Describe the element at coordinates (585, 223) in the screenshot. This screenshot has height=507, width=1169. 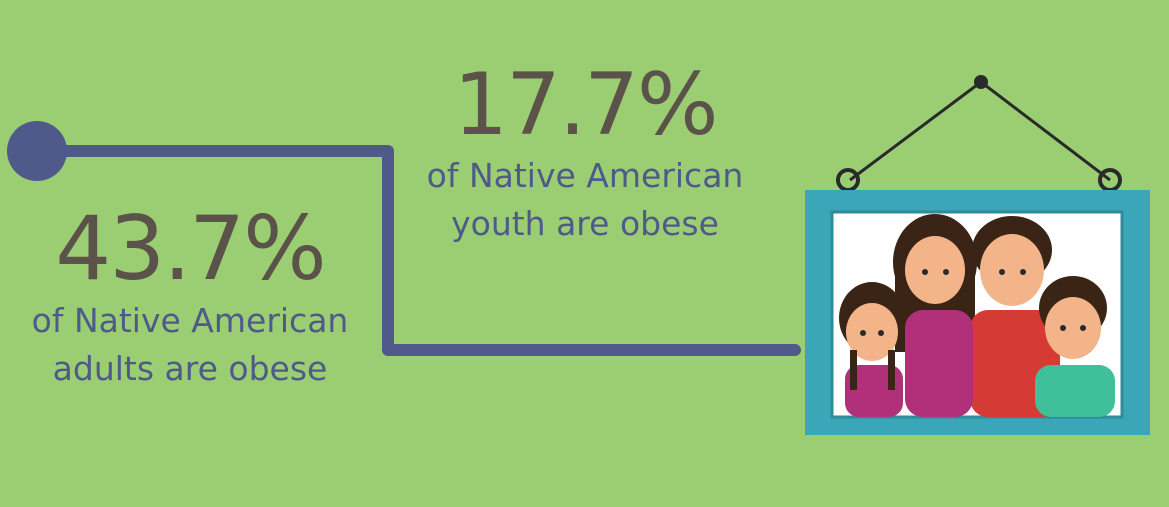
I see `youth-desc-line2: youth are obese` at that location.